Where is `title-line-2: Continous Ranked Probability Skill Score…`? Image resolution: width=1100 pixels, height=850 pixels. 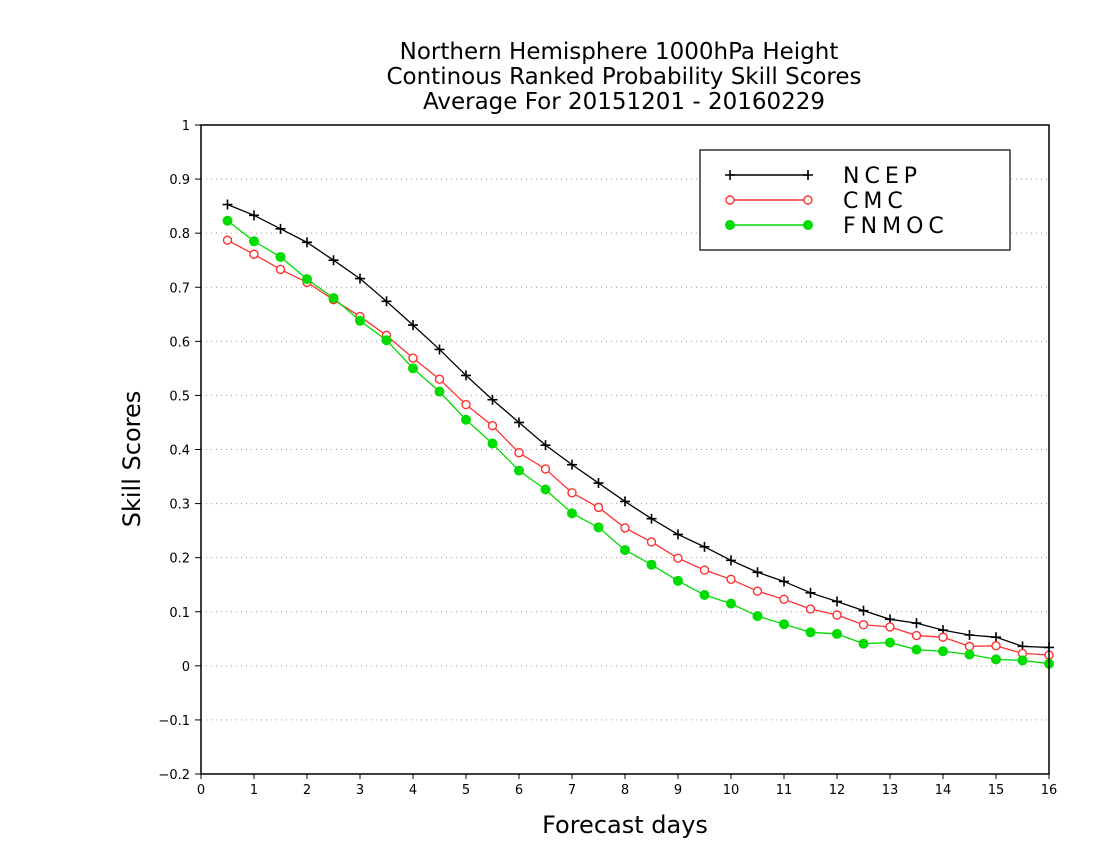 title-line-2: Continous Ranked Probability Skill Score… is located at coordinates (623, 77).